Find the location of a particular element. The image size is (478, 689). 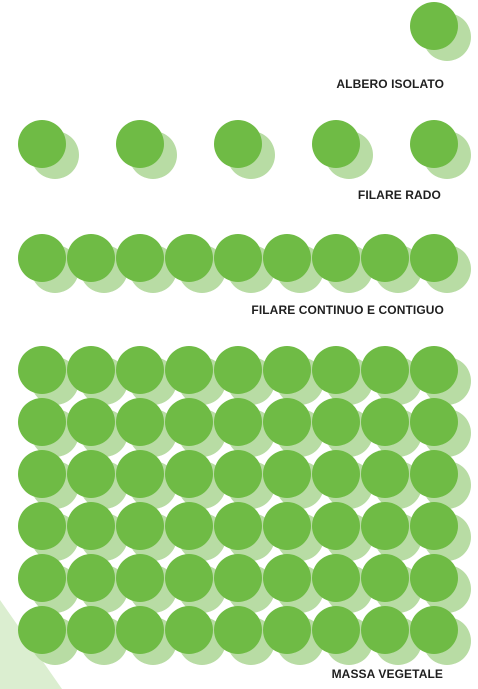

tree-group-albero-isolato is located at coordinates (440, 31).